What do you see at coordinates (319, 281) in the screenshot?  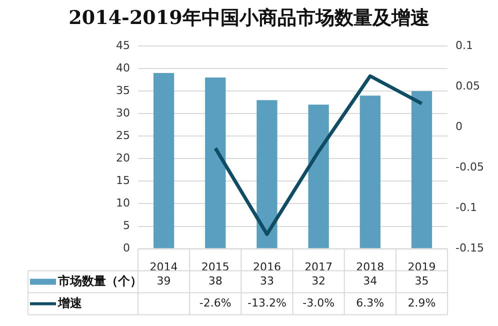 I see `data-label: 32` at bounding box center [319, 281].